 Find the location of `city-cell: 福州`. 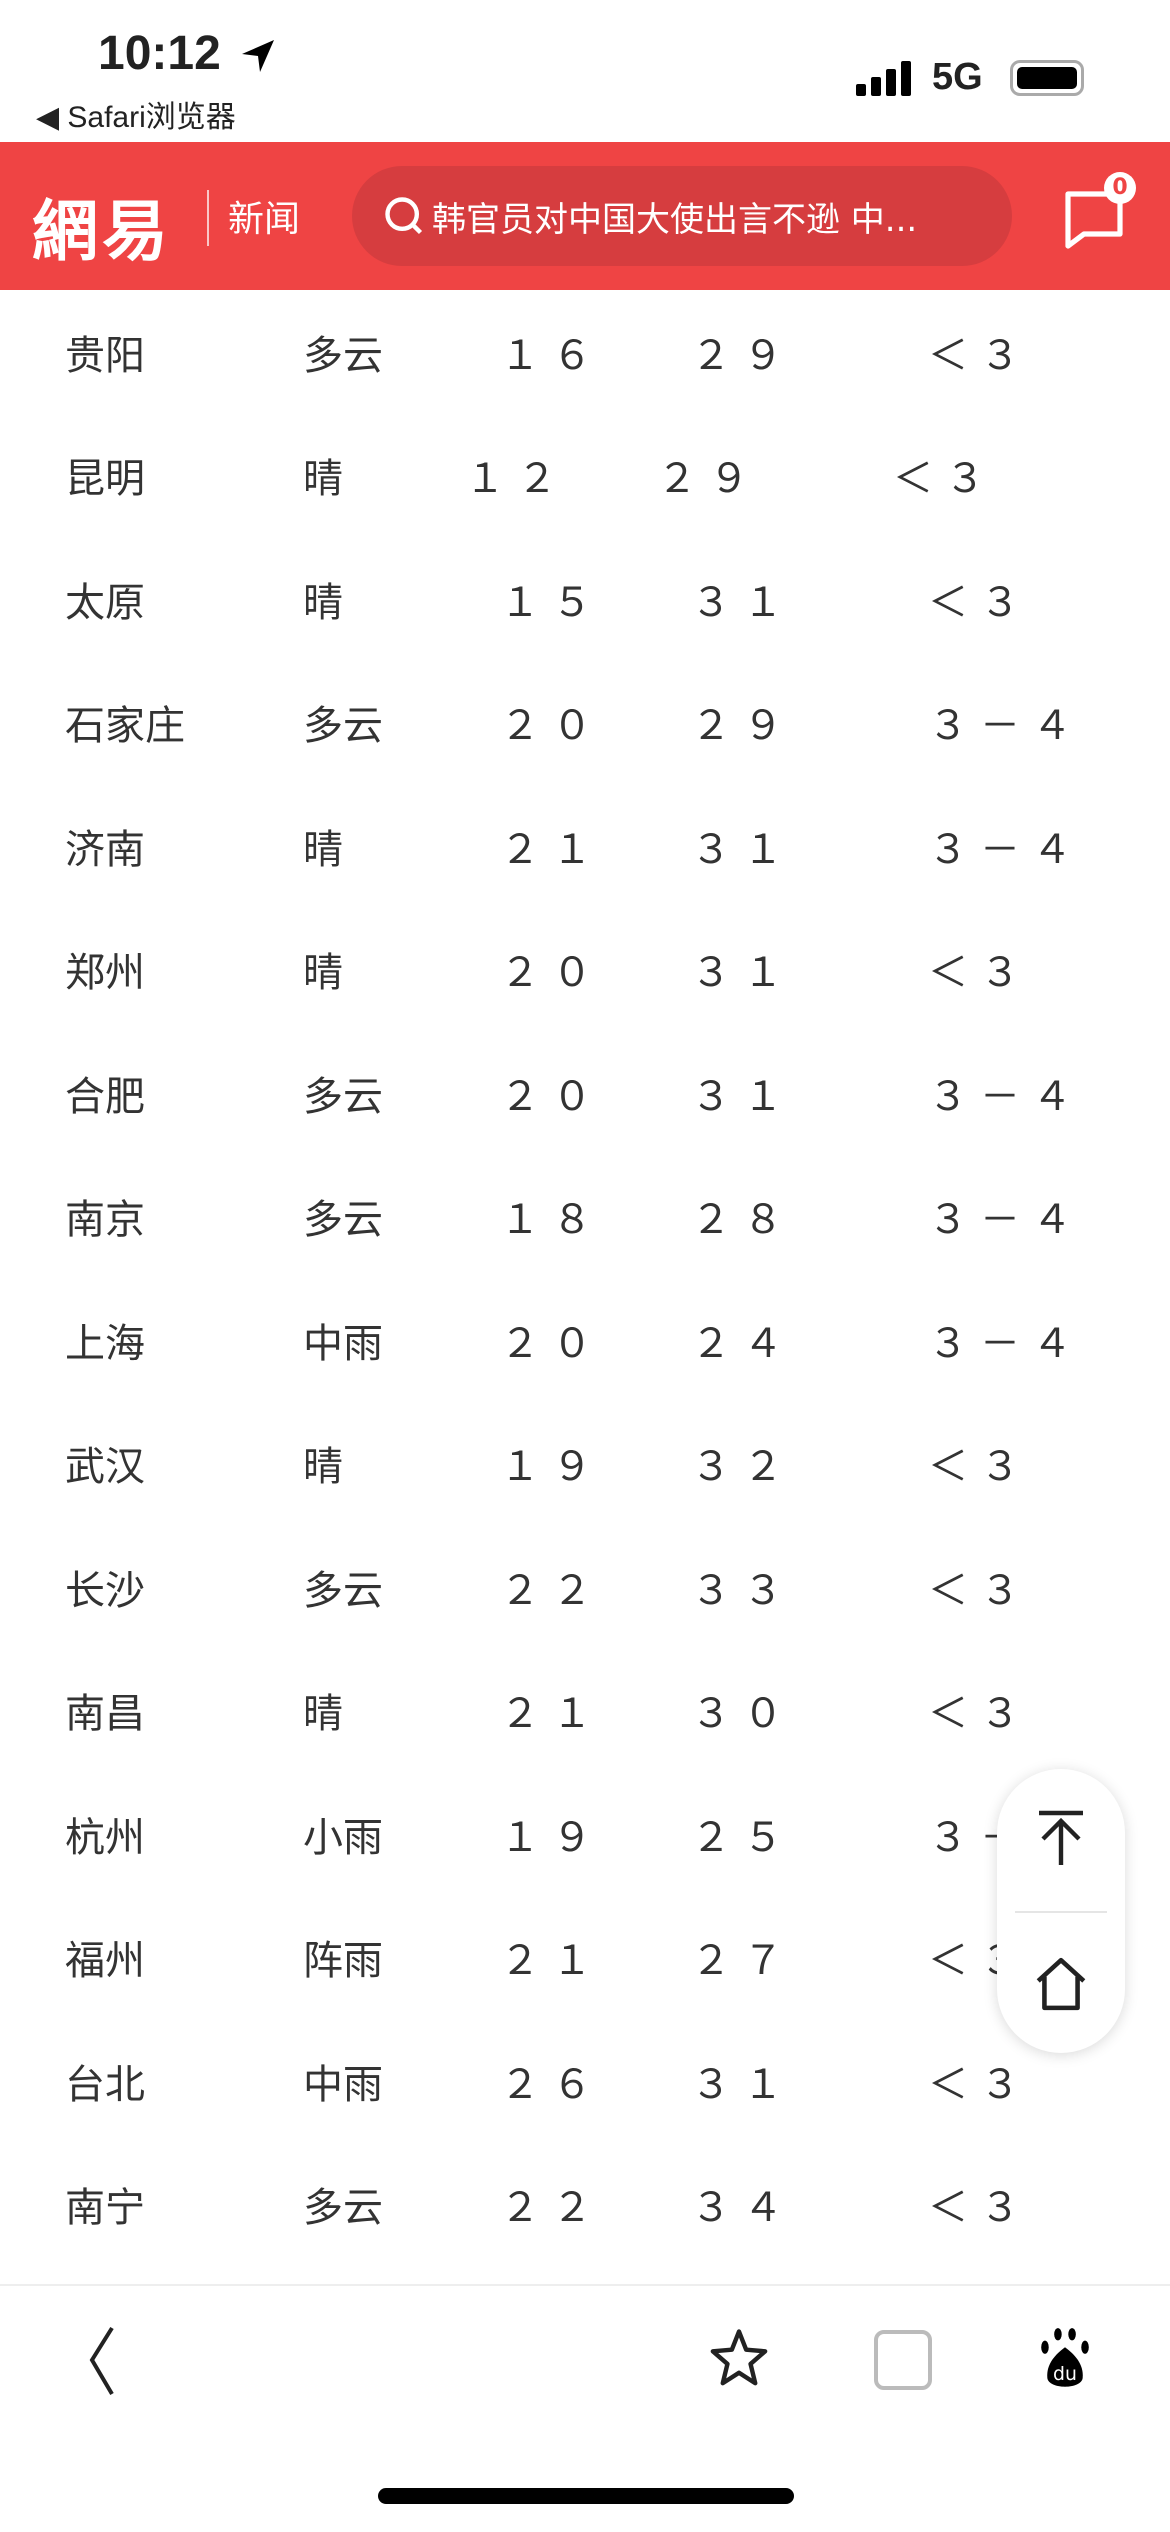

city-cell: 福州 is located at coordinates (105, 1961).